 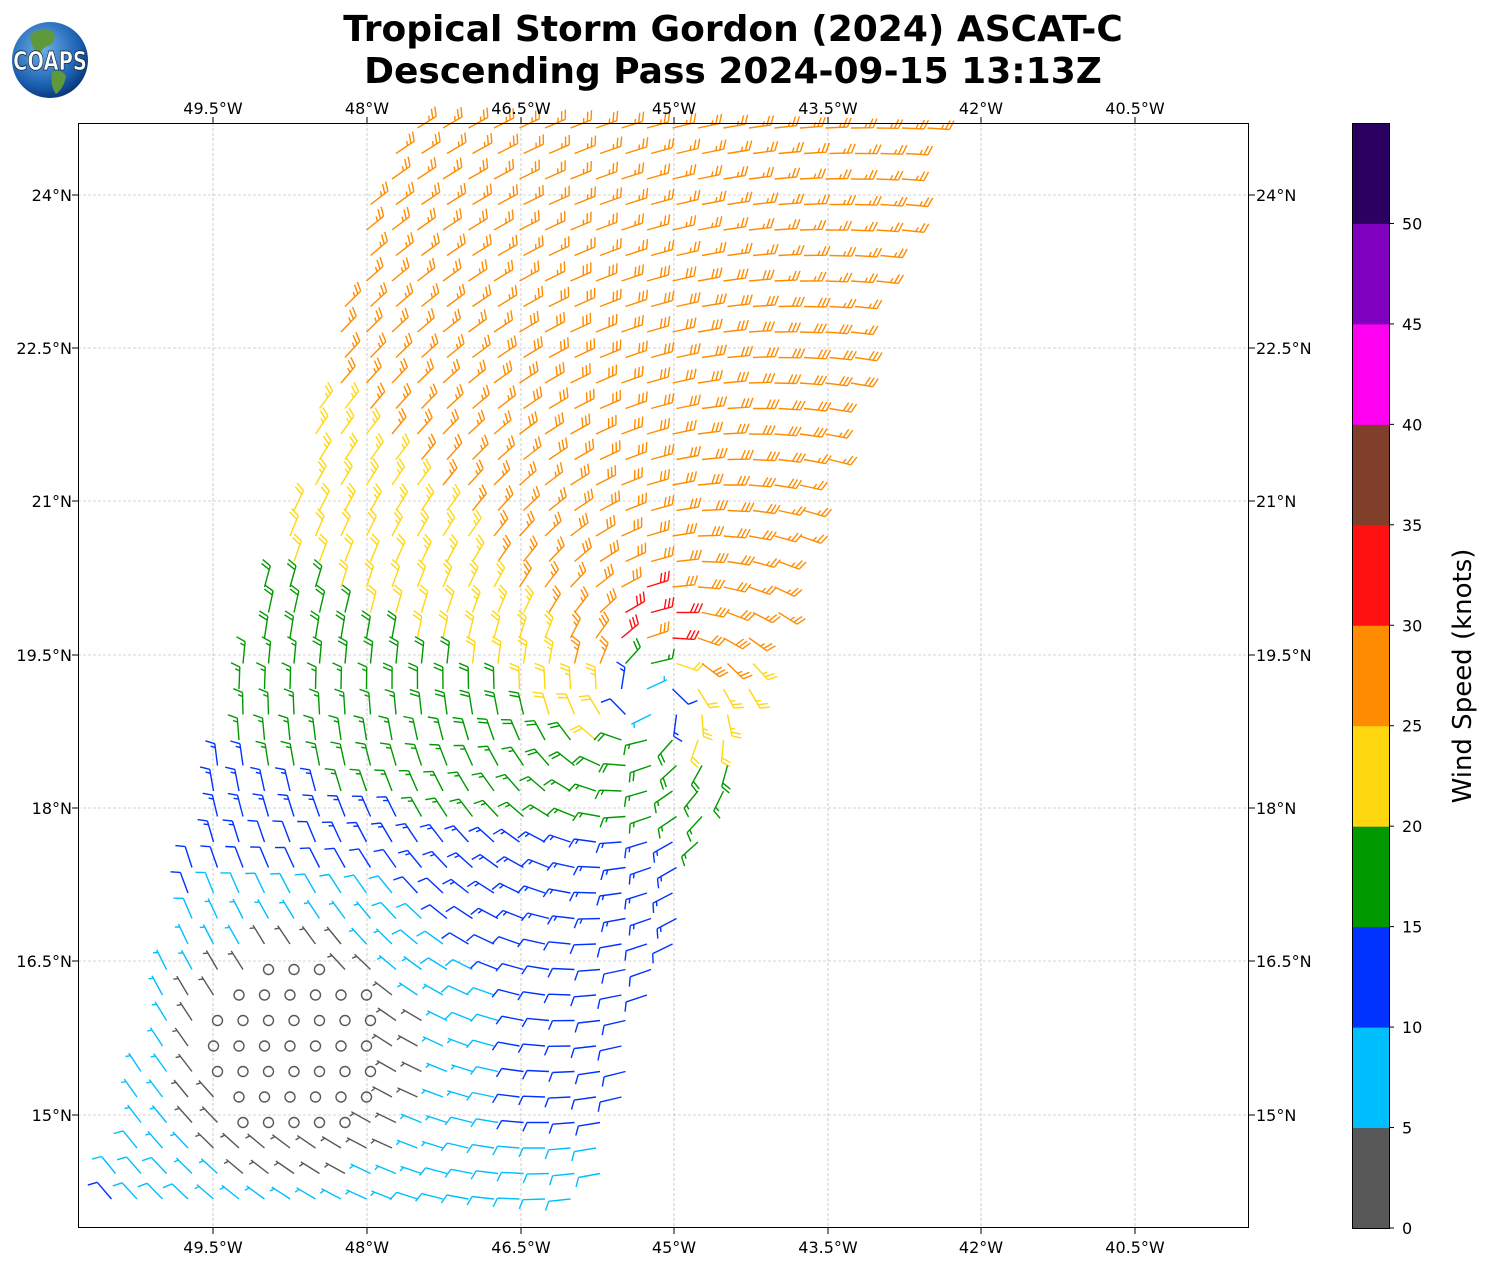 What do you see at coordinates (1370, 1078) in the screenshot?
I see `colorbar-bin` at bounding box center [1370, 1078].